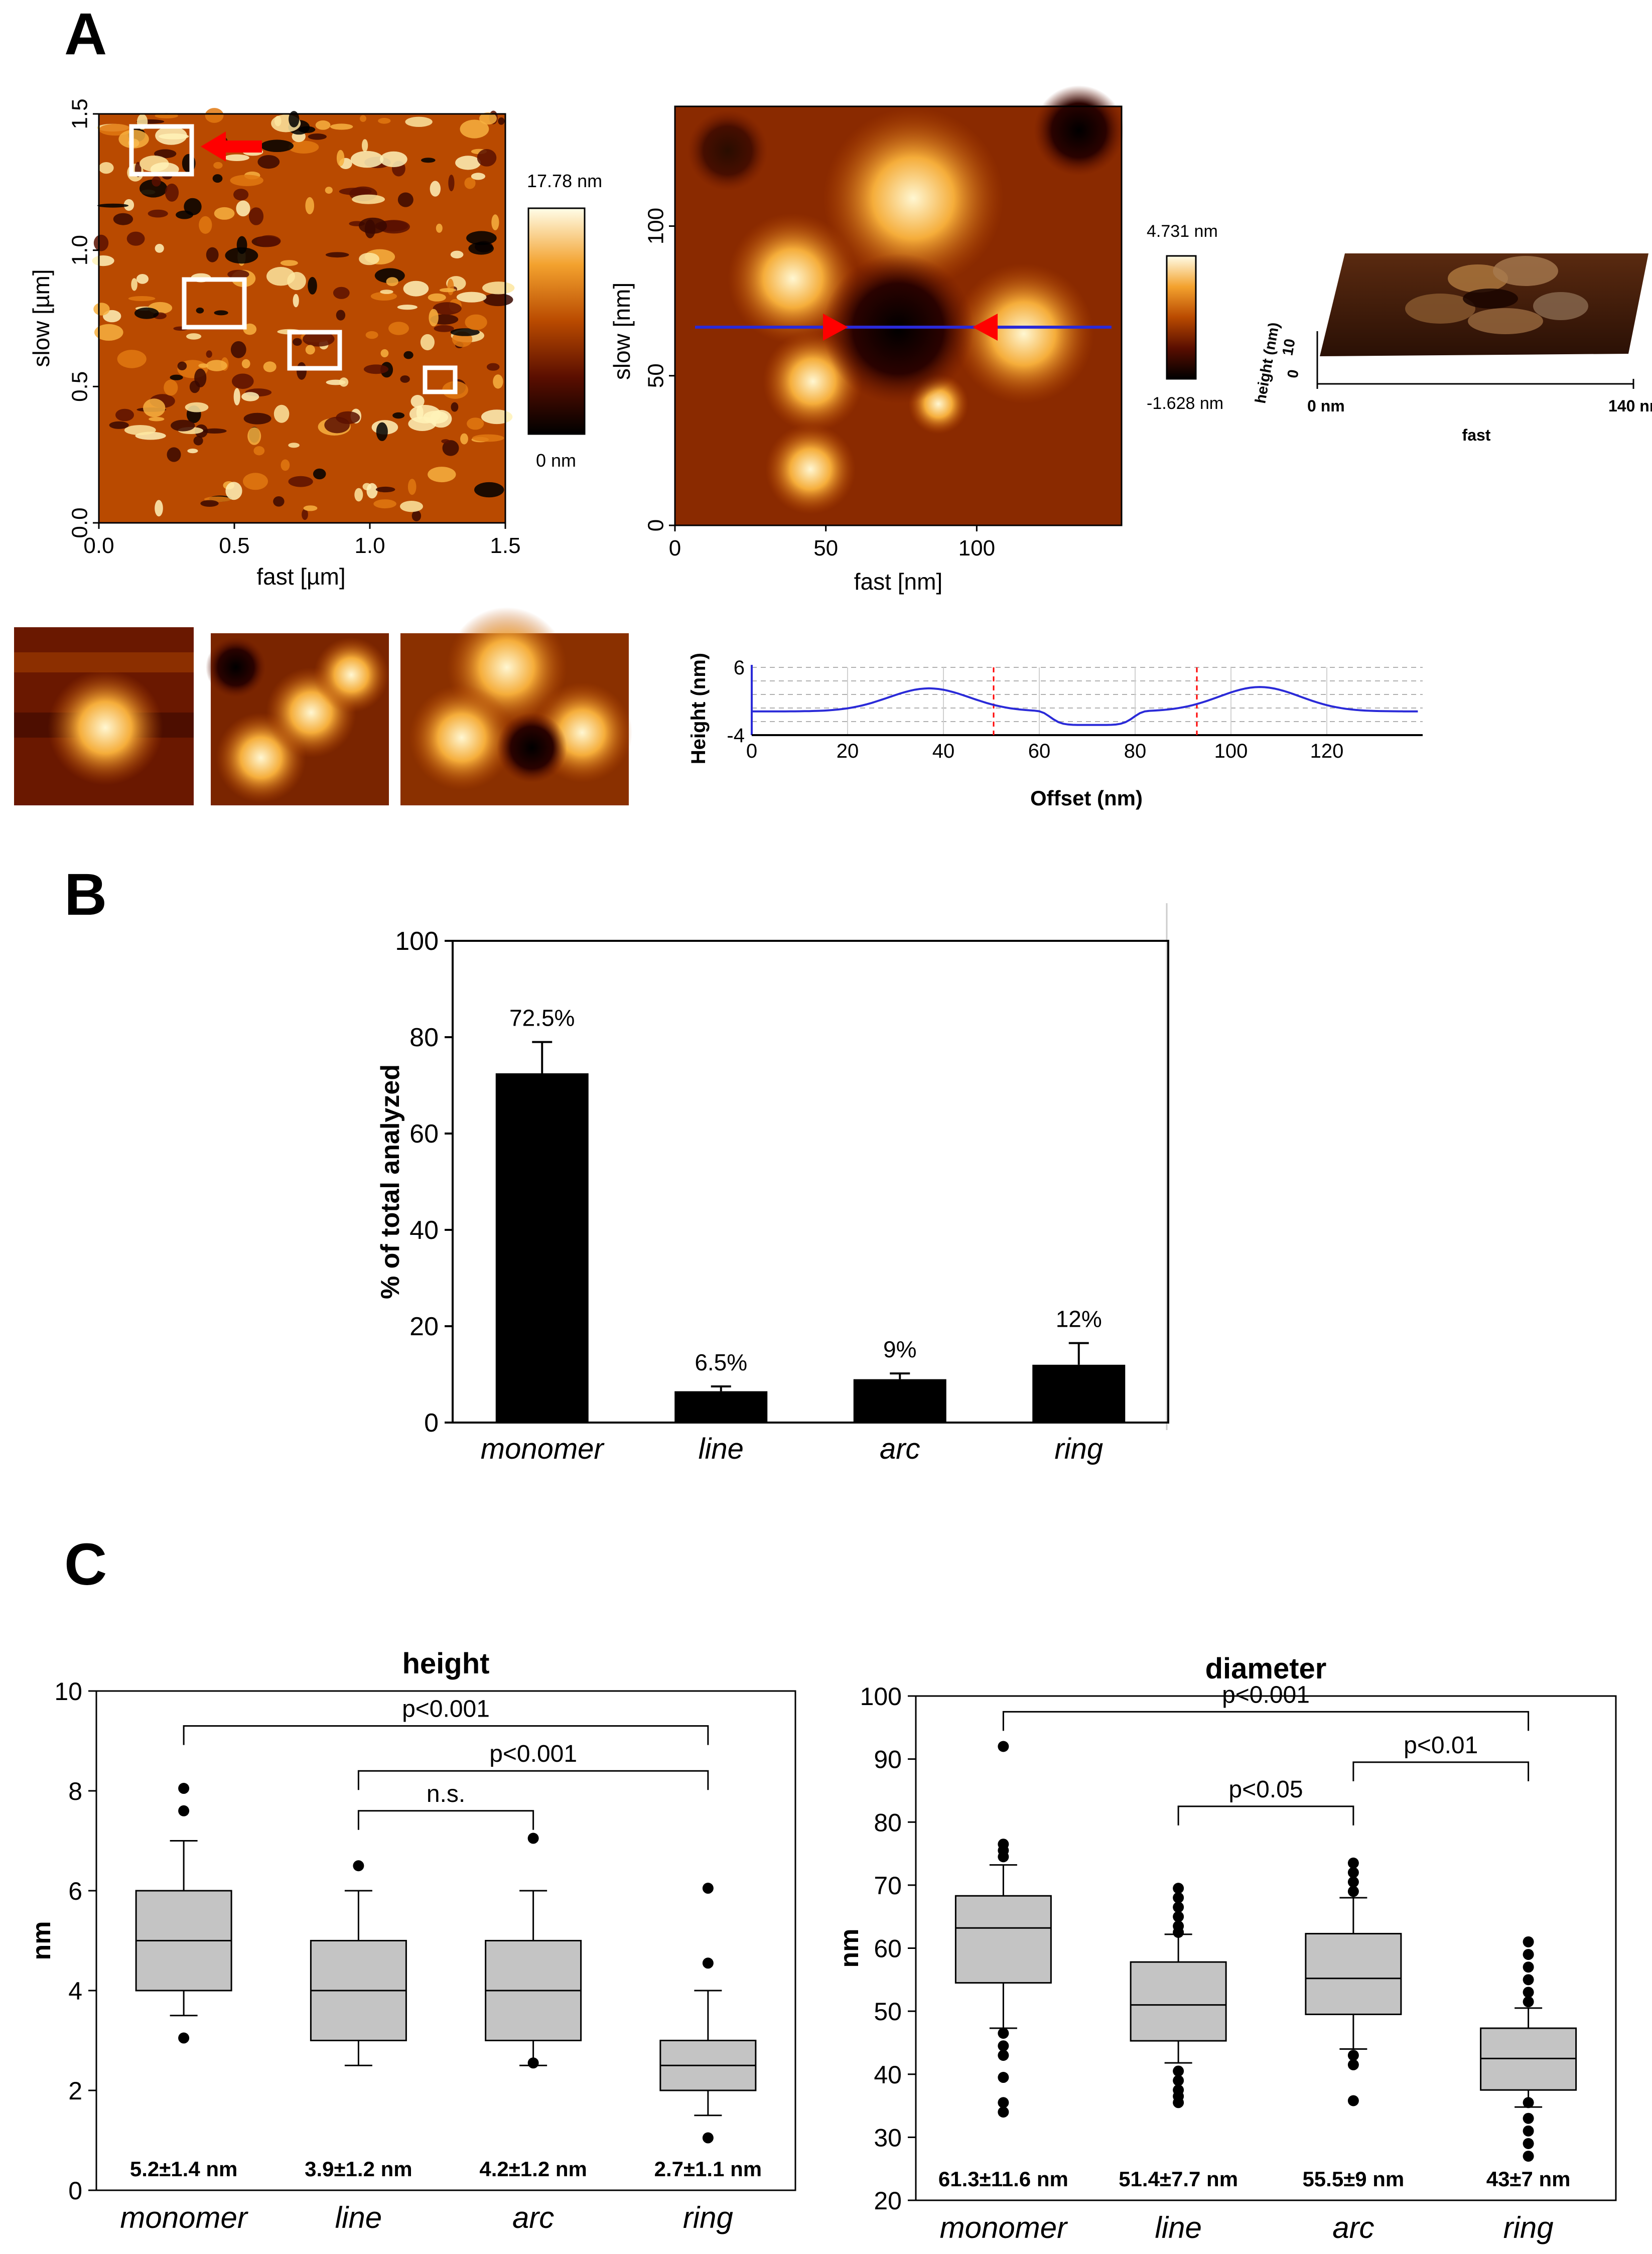 Image resolution: width=1652 pixels, height=2254 pixels. I want to click on box-y-tick-label: 2, so click(75, 2091).